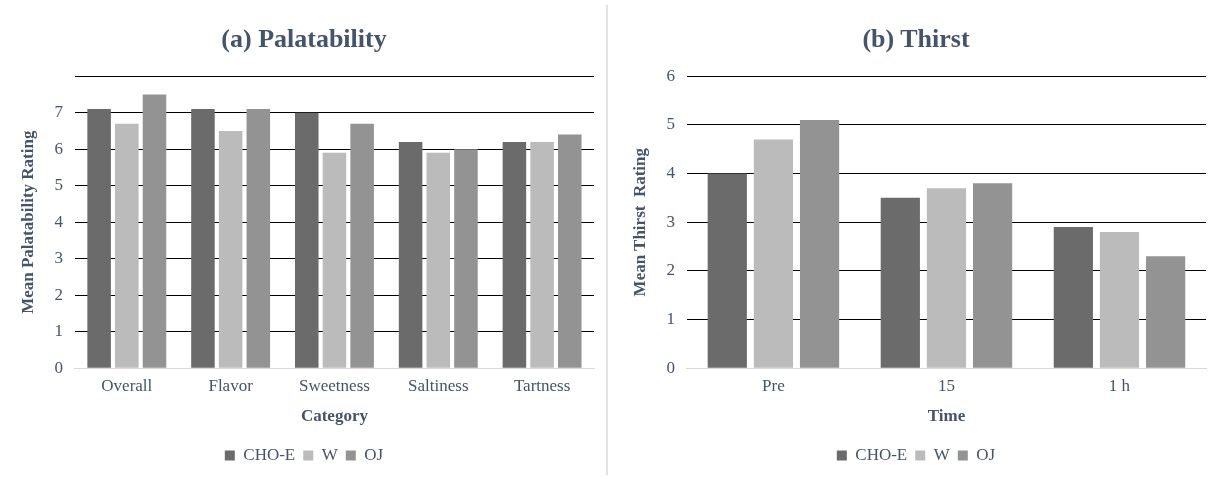 Image resolution: width=1213 pixels, height=479 pixels. What do you see at coordinates (946, 416) in the screenshot?
I see `x-axis-title: Time` at bounding box center [946, 416].